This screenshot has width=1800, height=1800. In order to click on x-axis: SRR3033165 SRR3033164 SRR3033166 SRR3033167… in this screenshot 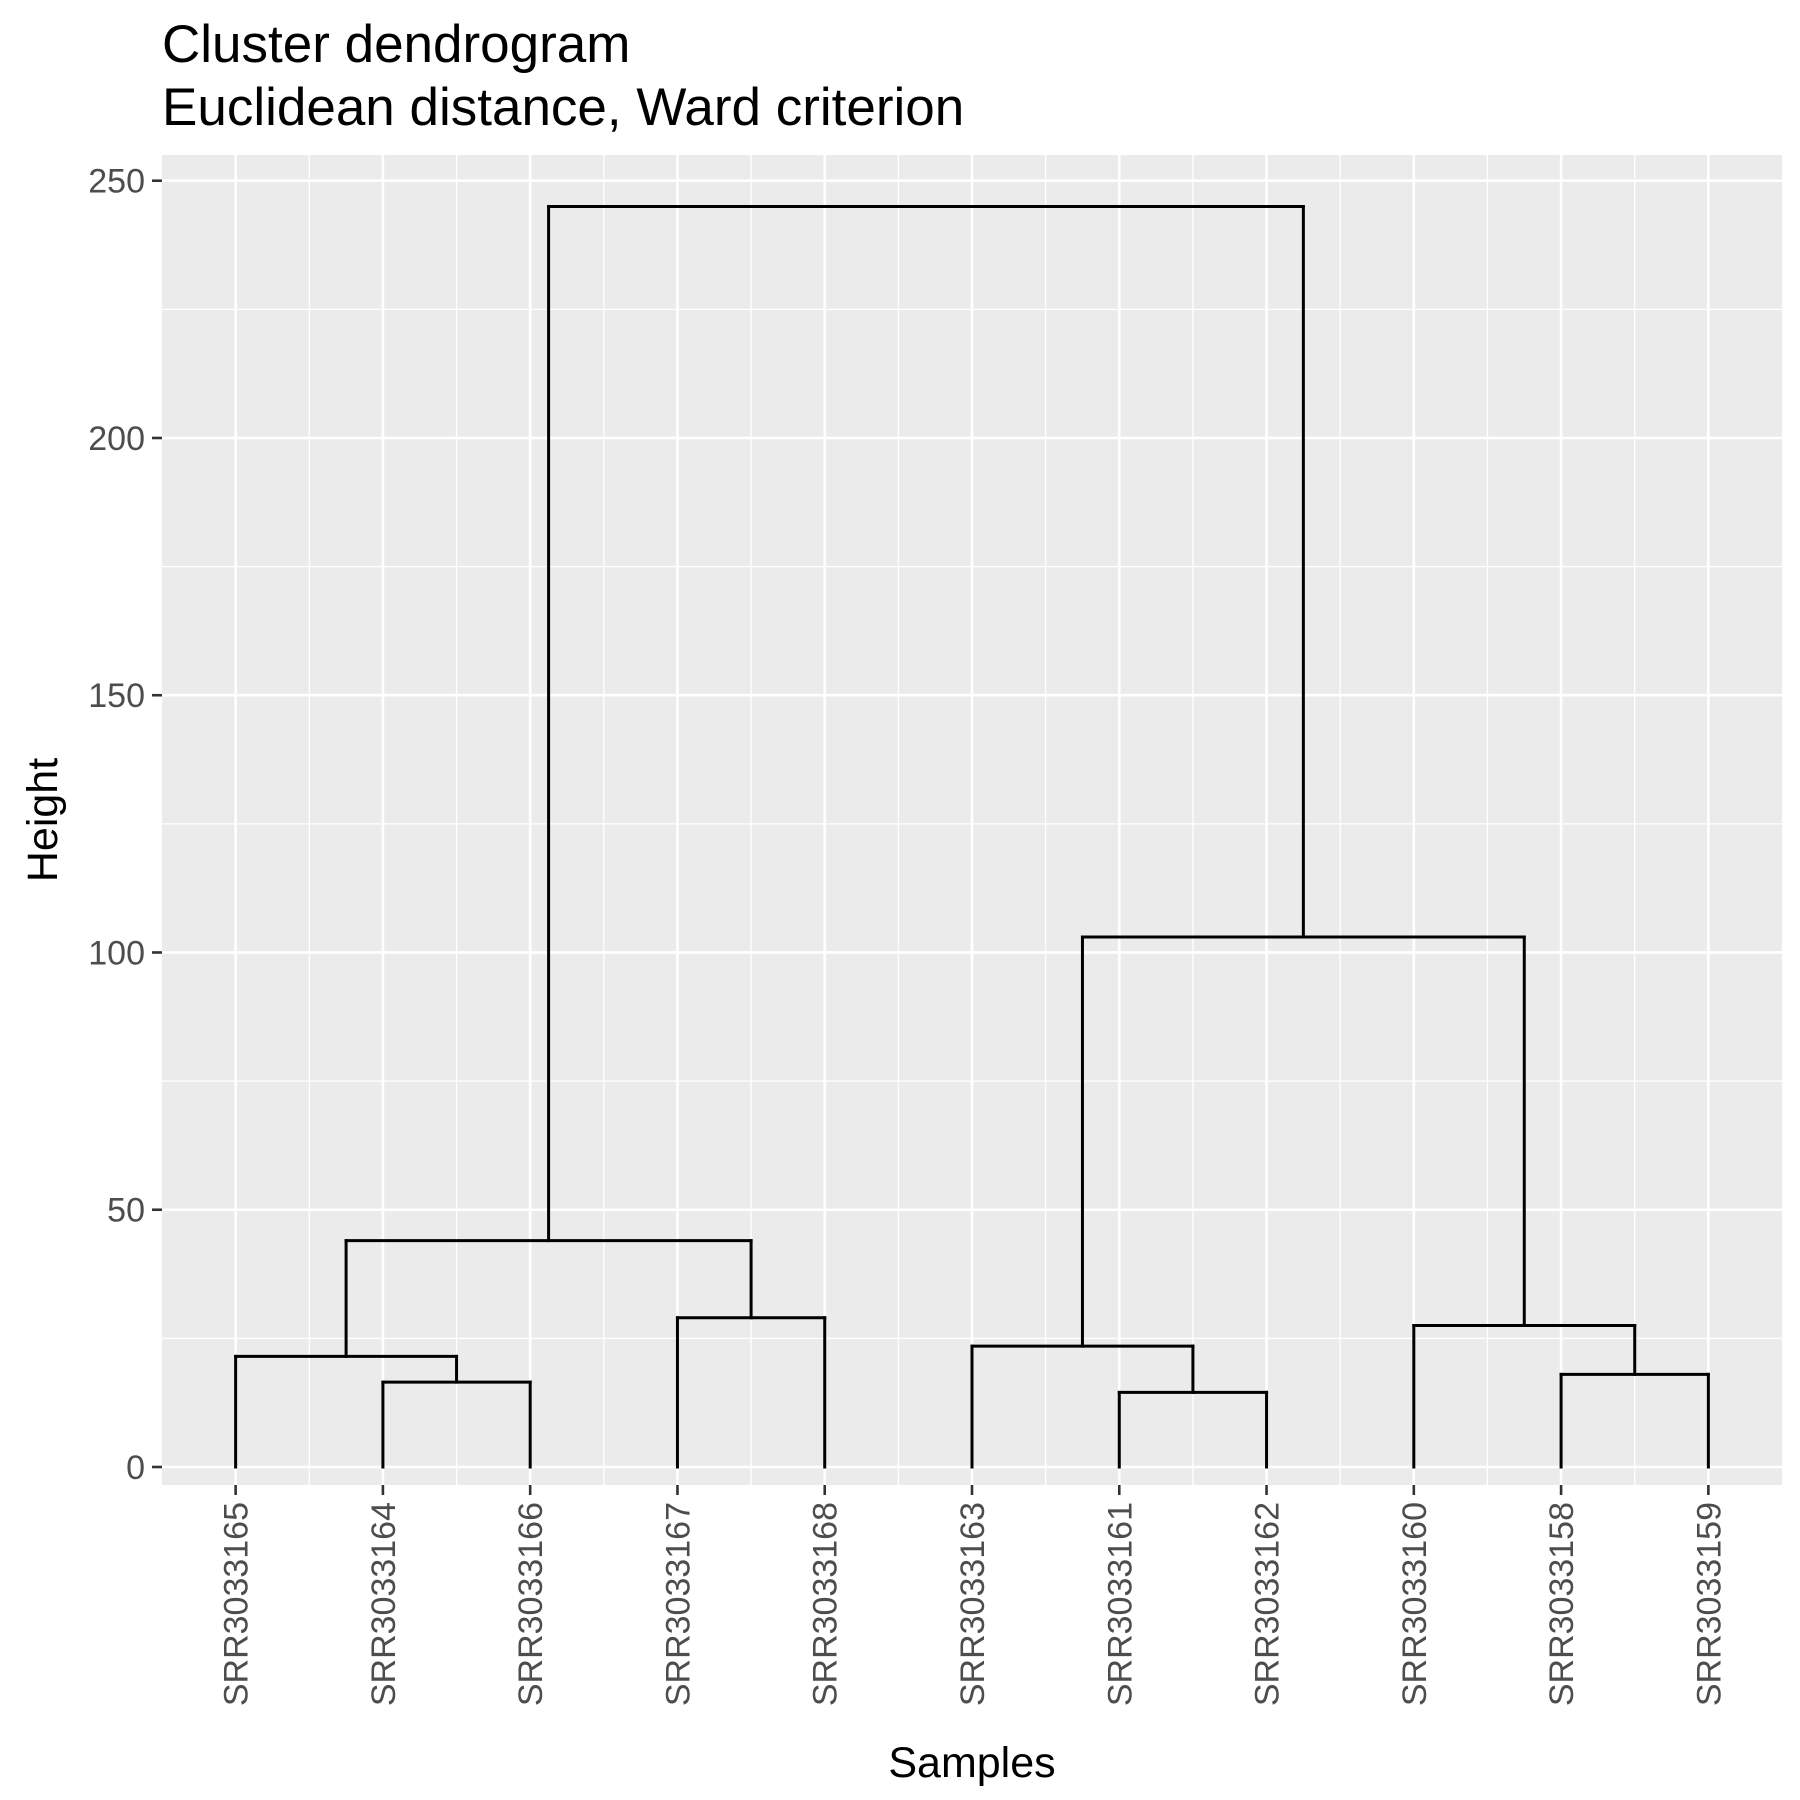, I will do `click(973, 1595)`.